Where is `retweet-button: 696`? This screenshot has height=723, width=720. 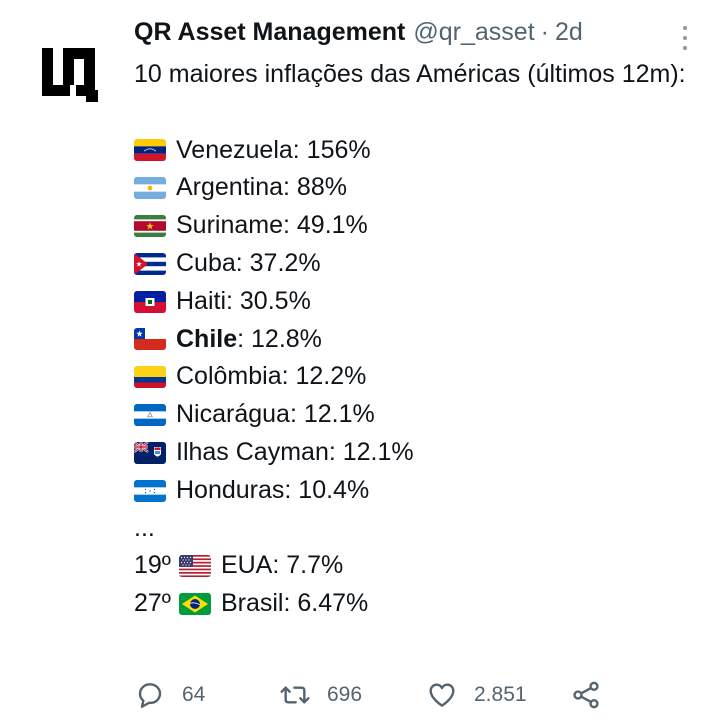
retweet-button: 696 is located at coordinates (320, 695).